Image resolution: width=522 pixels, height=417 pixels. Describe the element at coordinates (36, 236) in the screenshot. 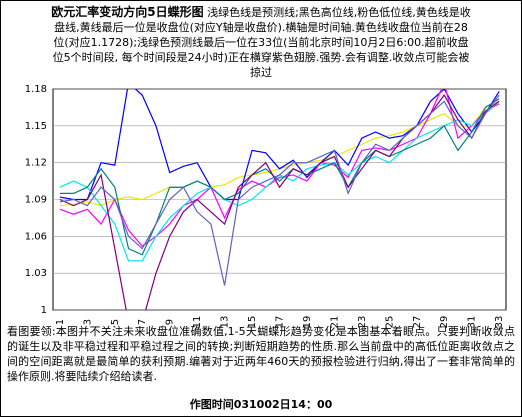

I see `y-tick-label: 1.06` at that location.